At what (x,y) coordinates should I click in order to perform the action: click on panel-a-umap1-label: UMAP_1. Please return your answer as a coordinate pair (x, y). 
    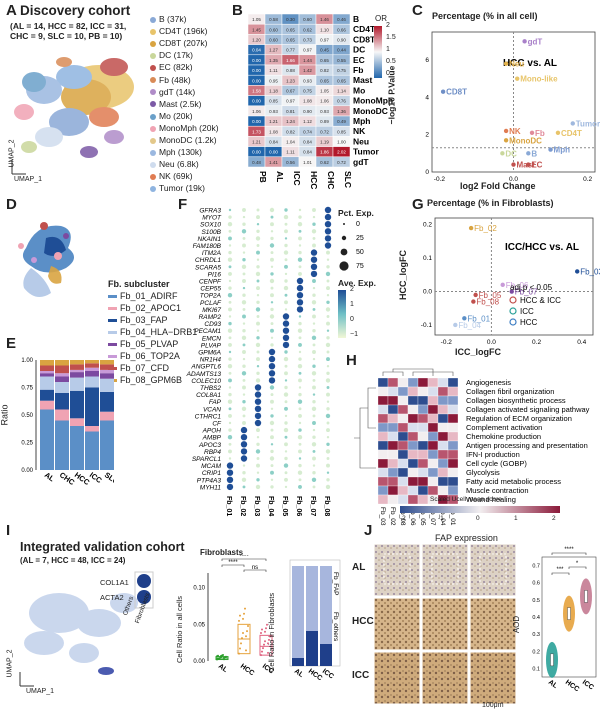
    Looking at the image, I should click on (28, 179).